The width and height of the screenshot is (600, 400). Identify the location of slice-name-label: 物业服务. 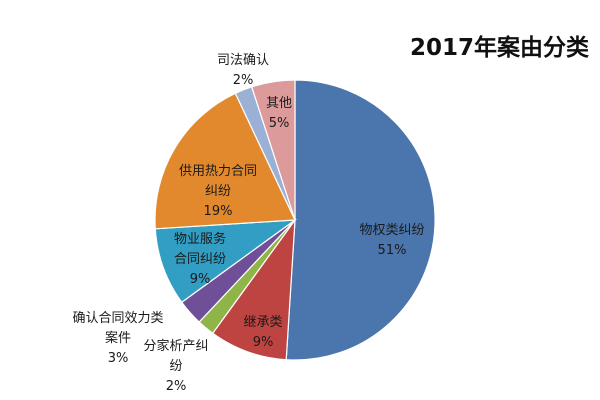
(200, 239).